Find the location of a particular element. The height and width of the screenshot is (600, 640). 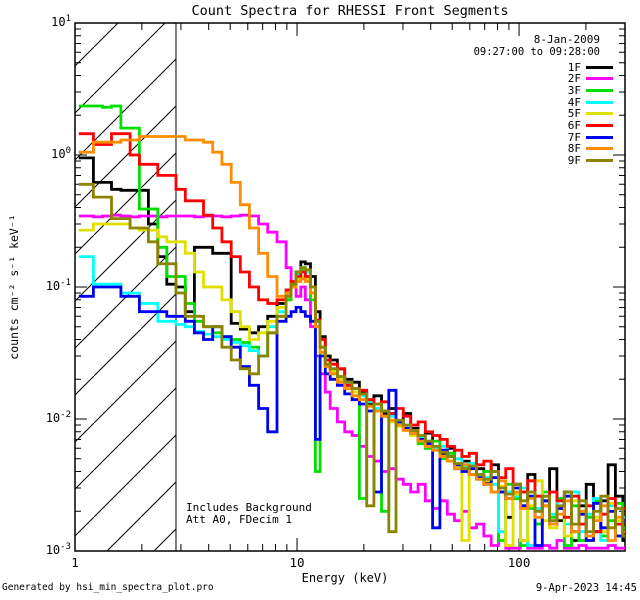

obs-time-range: 09:27:00 to 09:28:00 is located at coordinates (536, 52).